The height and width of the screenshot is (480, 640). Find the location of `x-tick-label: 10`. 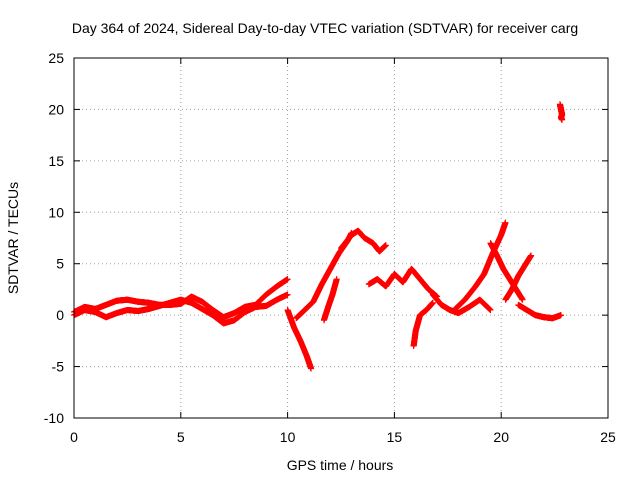

x-tick-label: 10 is located at coordinates (288, 437).